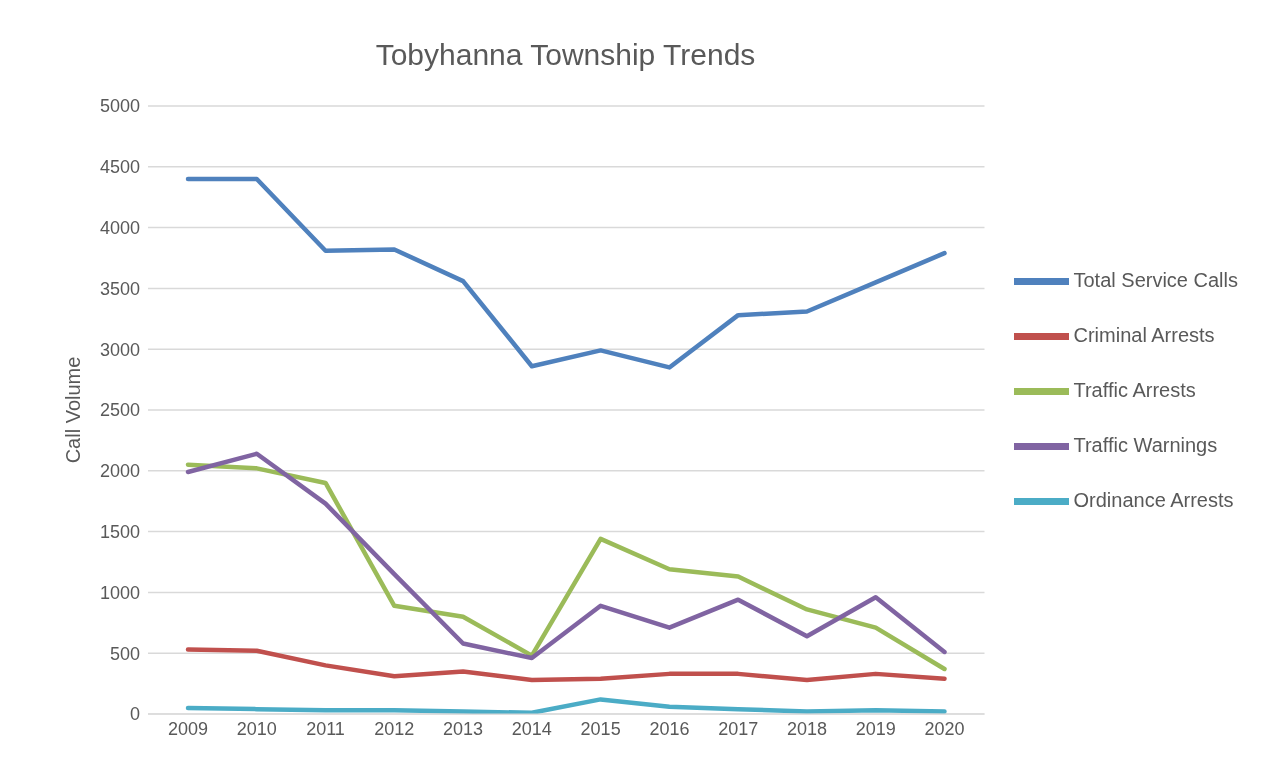 This screenshot has width=1265, height=782. Describe the element at coordinates (134, 714) in the screenshot. I see `y-tick-label: 0` at that location.